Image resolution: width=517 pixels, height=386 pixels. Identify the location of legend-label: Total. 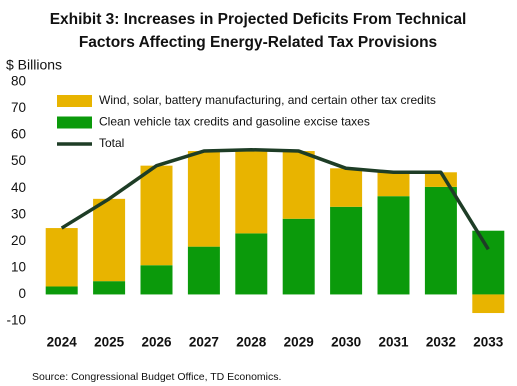
(111, 143).